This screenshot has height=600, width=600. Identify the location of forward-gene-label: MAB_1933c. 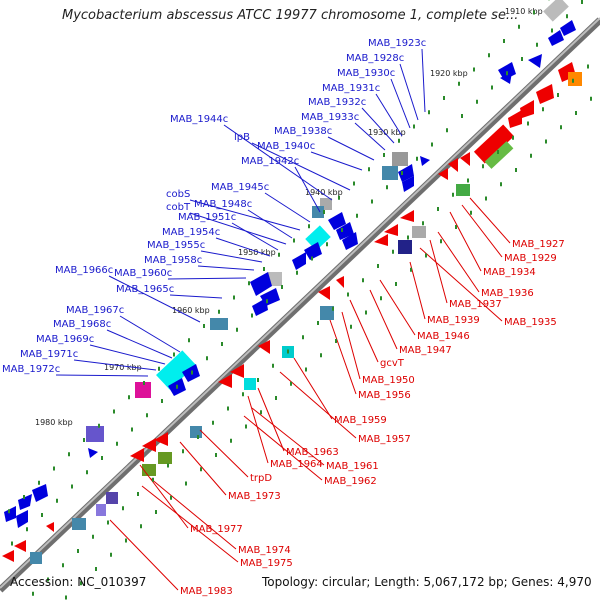
(330, 117).